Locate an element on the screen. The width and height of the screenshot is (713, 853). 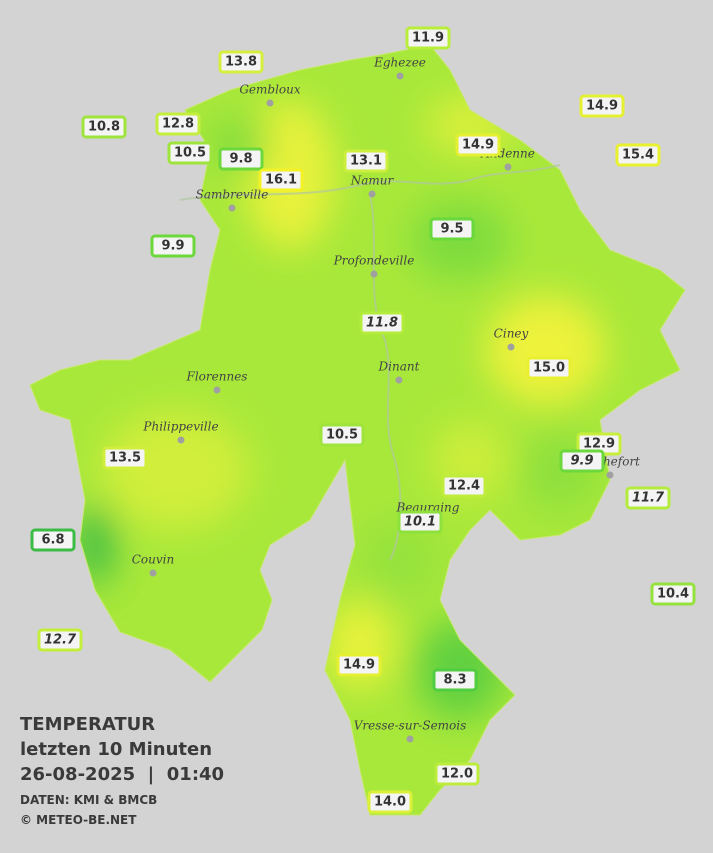
station: 11.8 is located at coordinates (382, 323).